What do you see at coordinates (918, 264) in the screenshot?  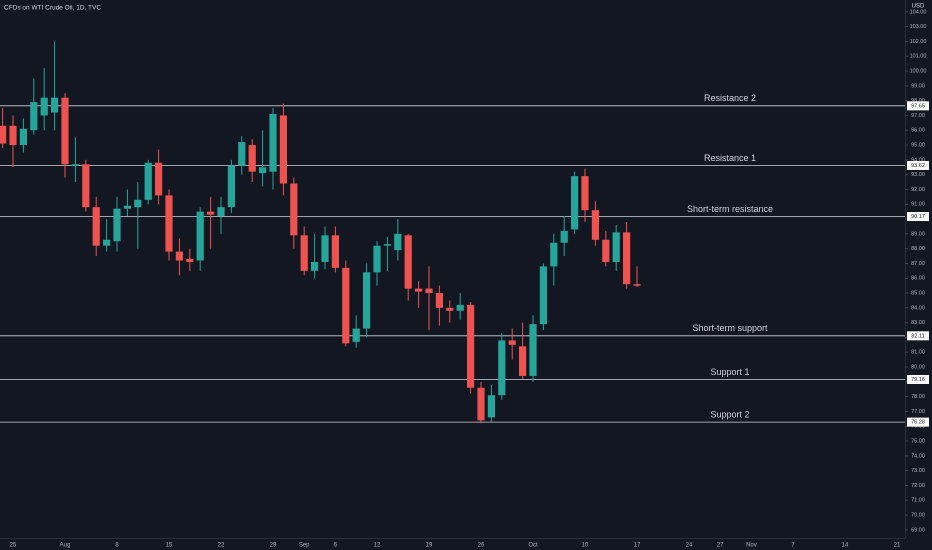 I see `y-tick-label: 87.00` at bounding box center [918, 264].